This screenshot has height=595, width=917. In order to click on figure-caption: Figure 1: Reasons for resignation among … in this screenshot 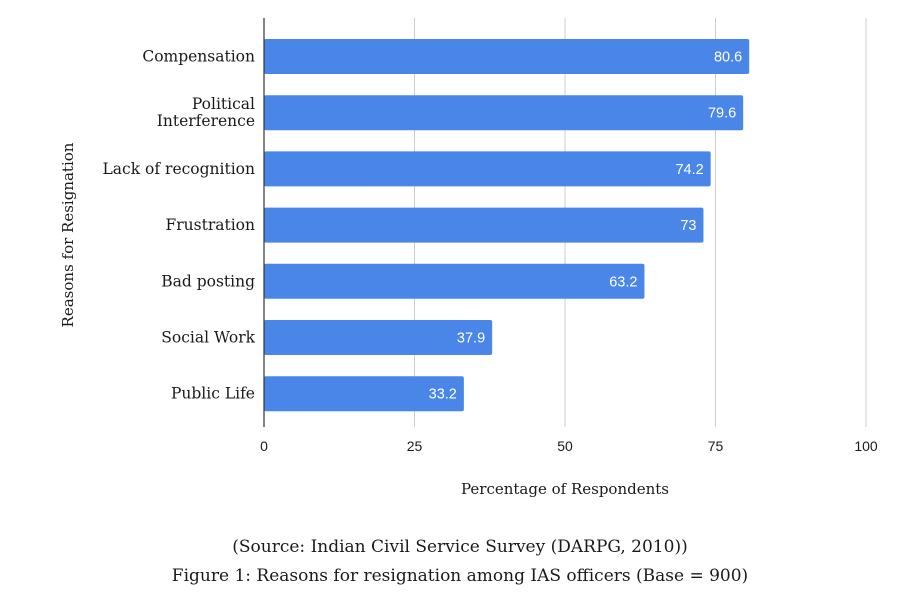, I will do `click(460, 576)`.